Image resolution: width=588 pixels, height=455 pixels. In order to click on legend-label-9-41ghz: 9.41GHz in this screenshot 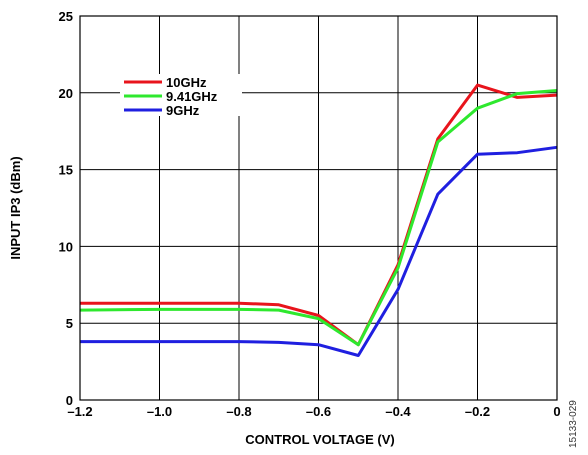, I will do `click(192, 96)`.